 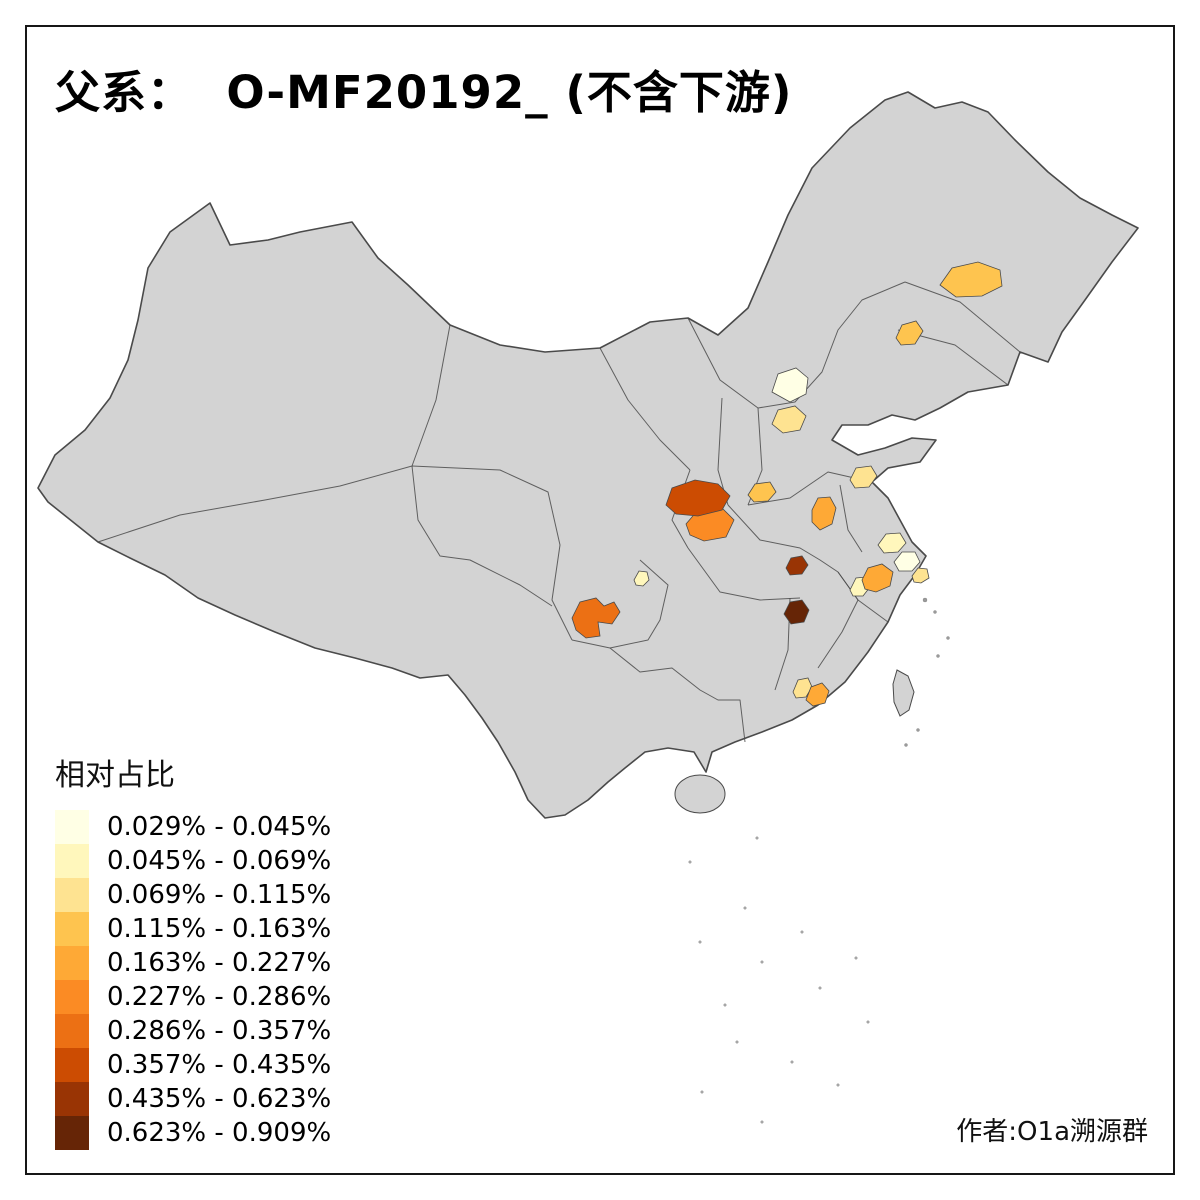 I want to click on legend-item: 0.227% - 0.286%, so click(x=193, y=997).